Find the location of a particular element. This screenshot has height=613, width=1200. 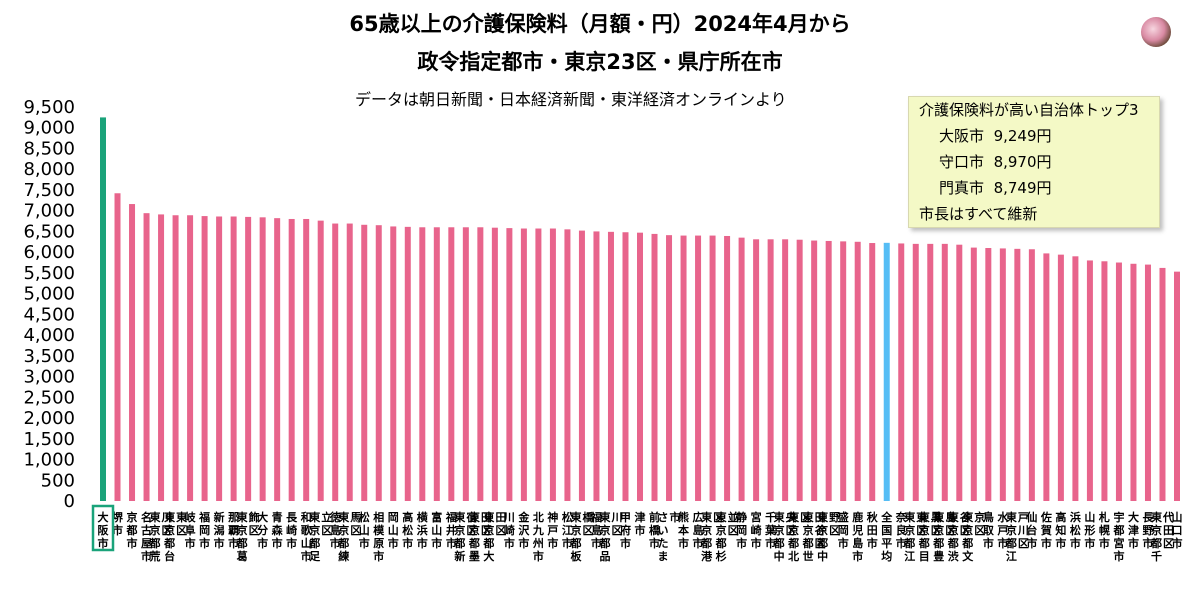

y-tick-label: 9,000 is located at coordinates (49, 128).